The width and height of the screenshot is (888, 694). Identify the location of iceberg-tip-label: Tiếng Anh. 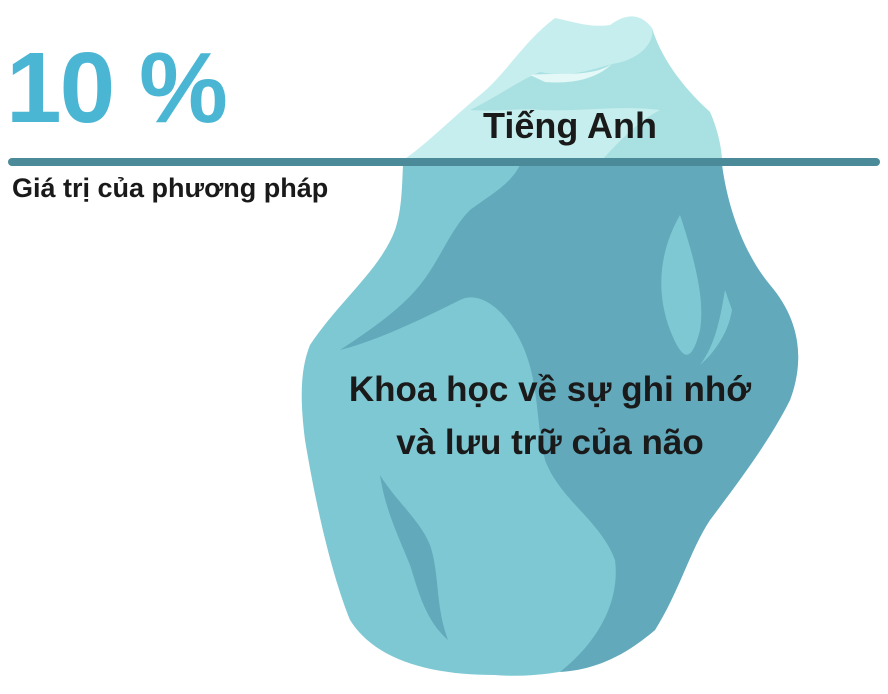
(570, 125).